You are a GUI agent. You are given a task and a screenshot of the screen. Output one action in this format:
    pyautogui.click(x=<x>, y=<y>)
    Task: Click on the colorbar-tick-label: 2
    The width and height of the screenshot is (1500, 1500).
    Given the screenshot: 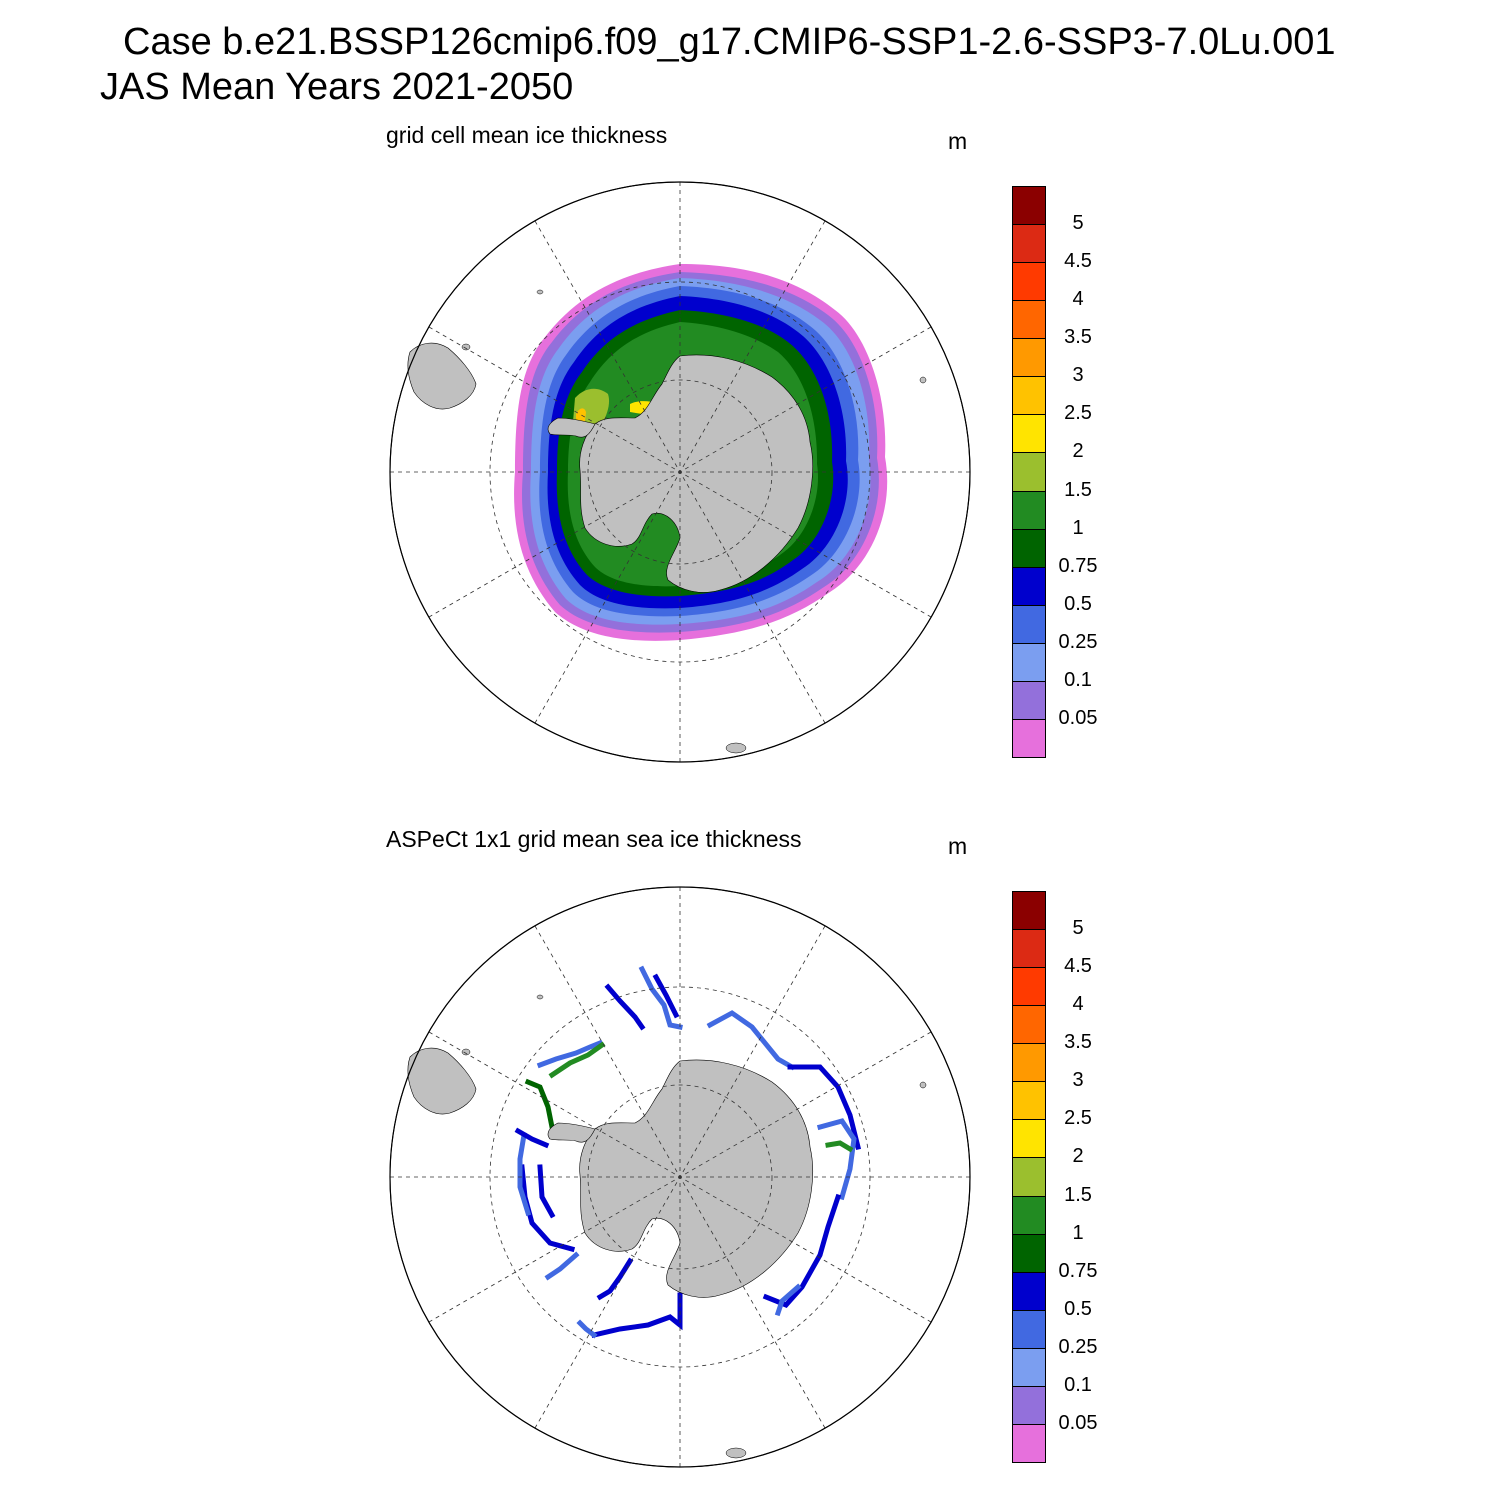 What is the action you would take?
    pyautogui.click(x=1078, y=451)
    